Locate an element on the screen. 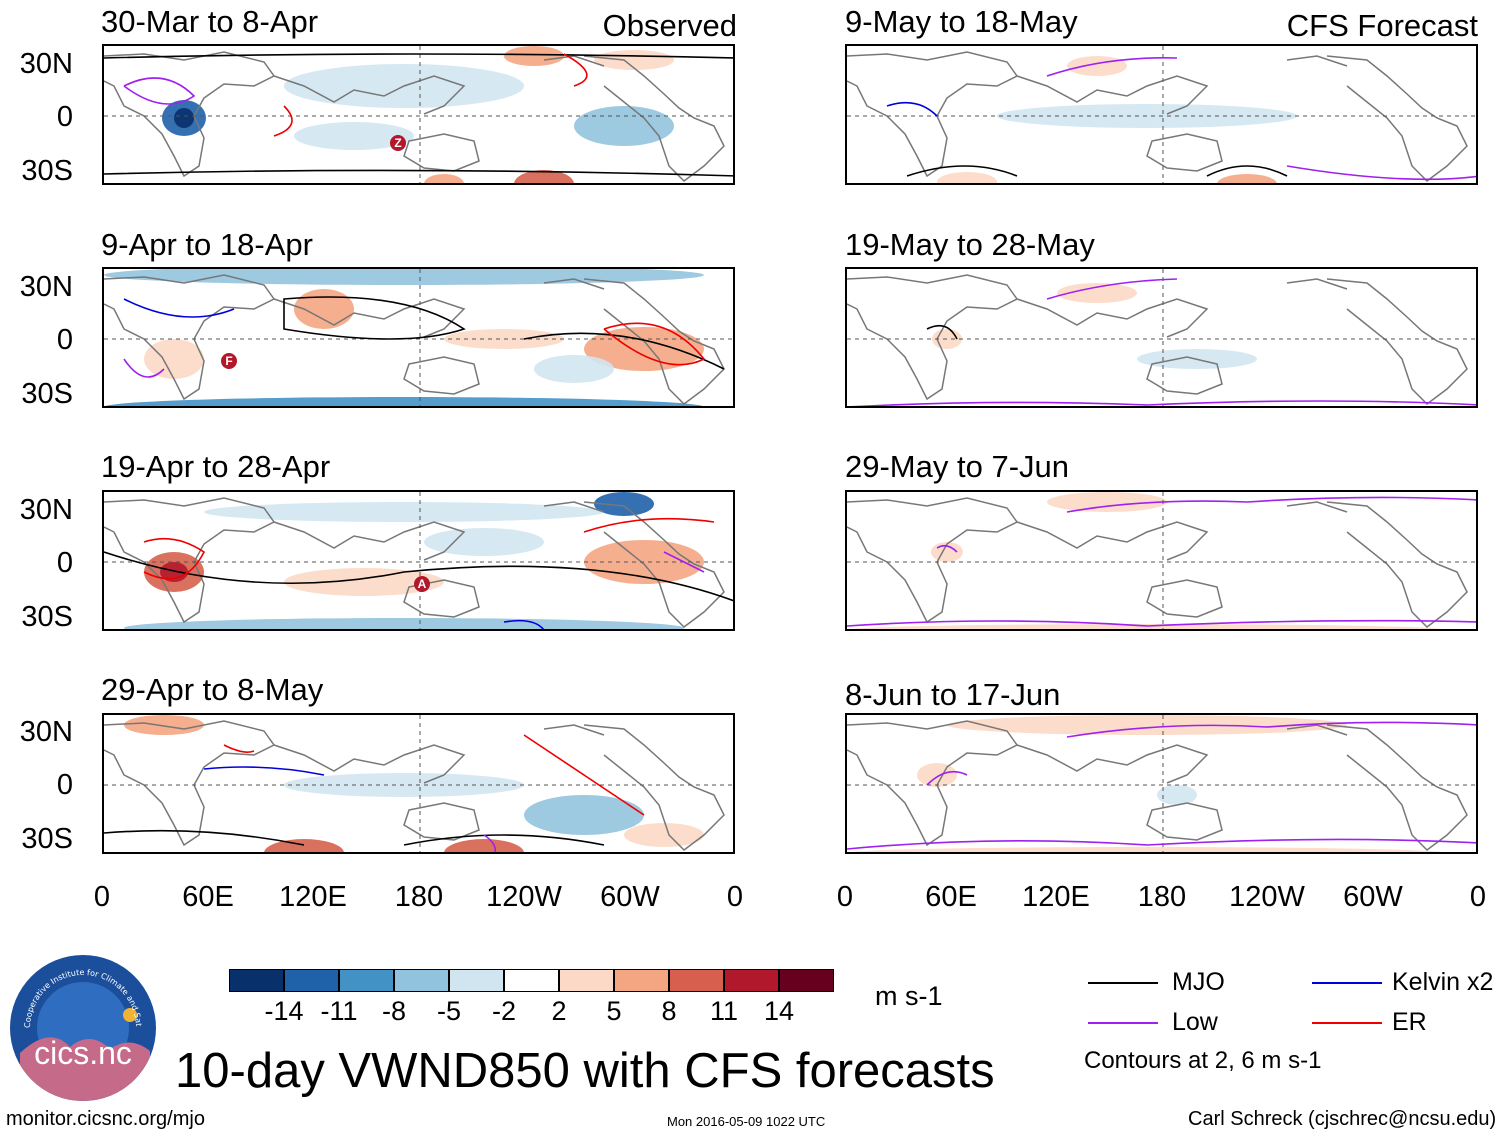 This screenshot has height=1137, width=1510. legend-label-mjo: MJO is located at coordinates (1198, 982).